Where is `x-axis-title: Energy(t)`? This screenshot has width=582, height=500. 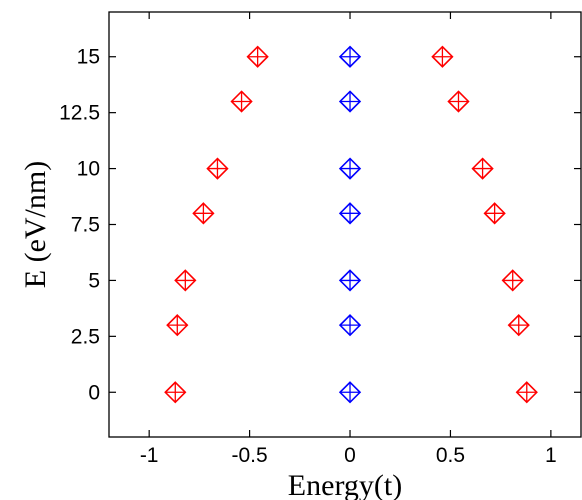 x-axis-title: Energy(t) is located at coordinates (345, 484).